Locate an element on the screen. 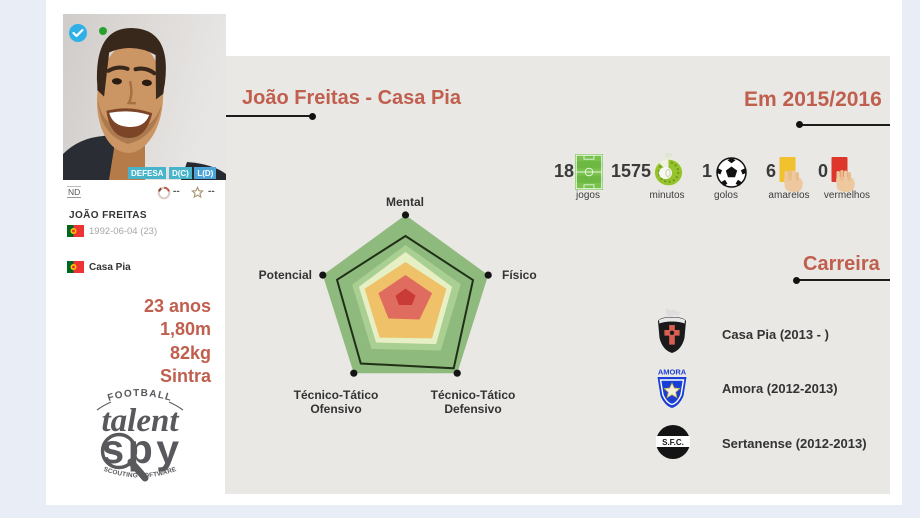  svg-text: FOOTBALL is located at coordinates (139, 396).